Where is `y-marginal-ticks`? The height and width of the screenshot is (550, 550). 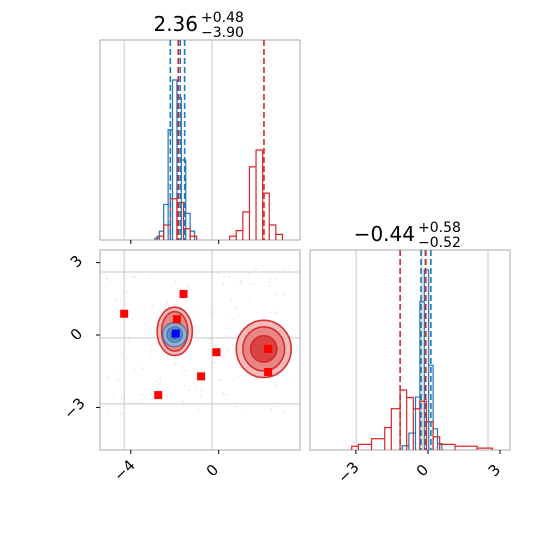 y-marginal-ticks is located at coordinates (428, 452).